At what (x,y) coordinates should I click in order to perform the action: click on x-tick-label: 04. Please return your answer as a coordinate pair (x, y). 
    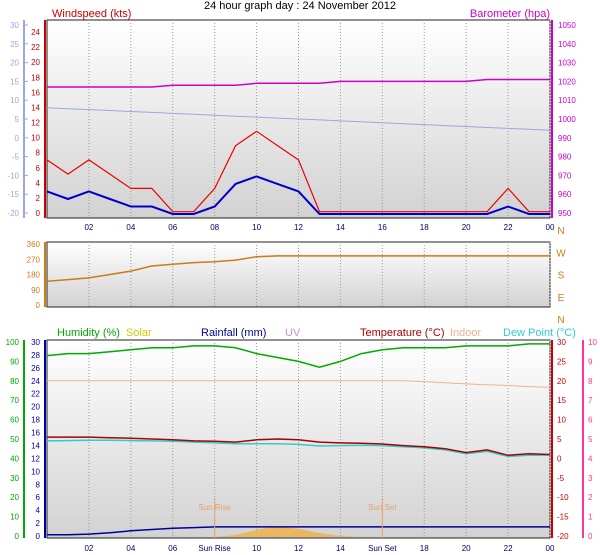
    Looking at the image, I should click on (130, 548).